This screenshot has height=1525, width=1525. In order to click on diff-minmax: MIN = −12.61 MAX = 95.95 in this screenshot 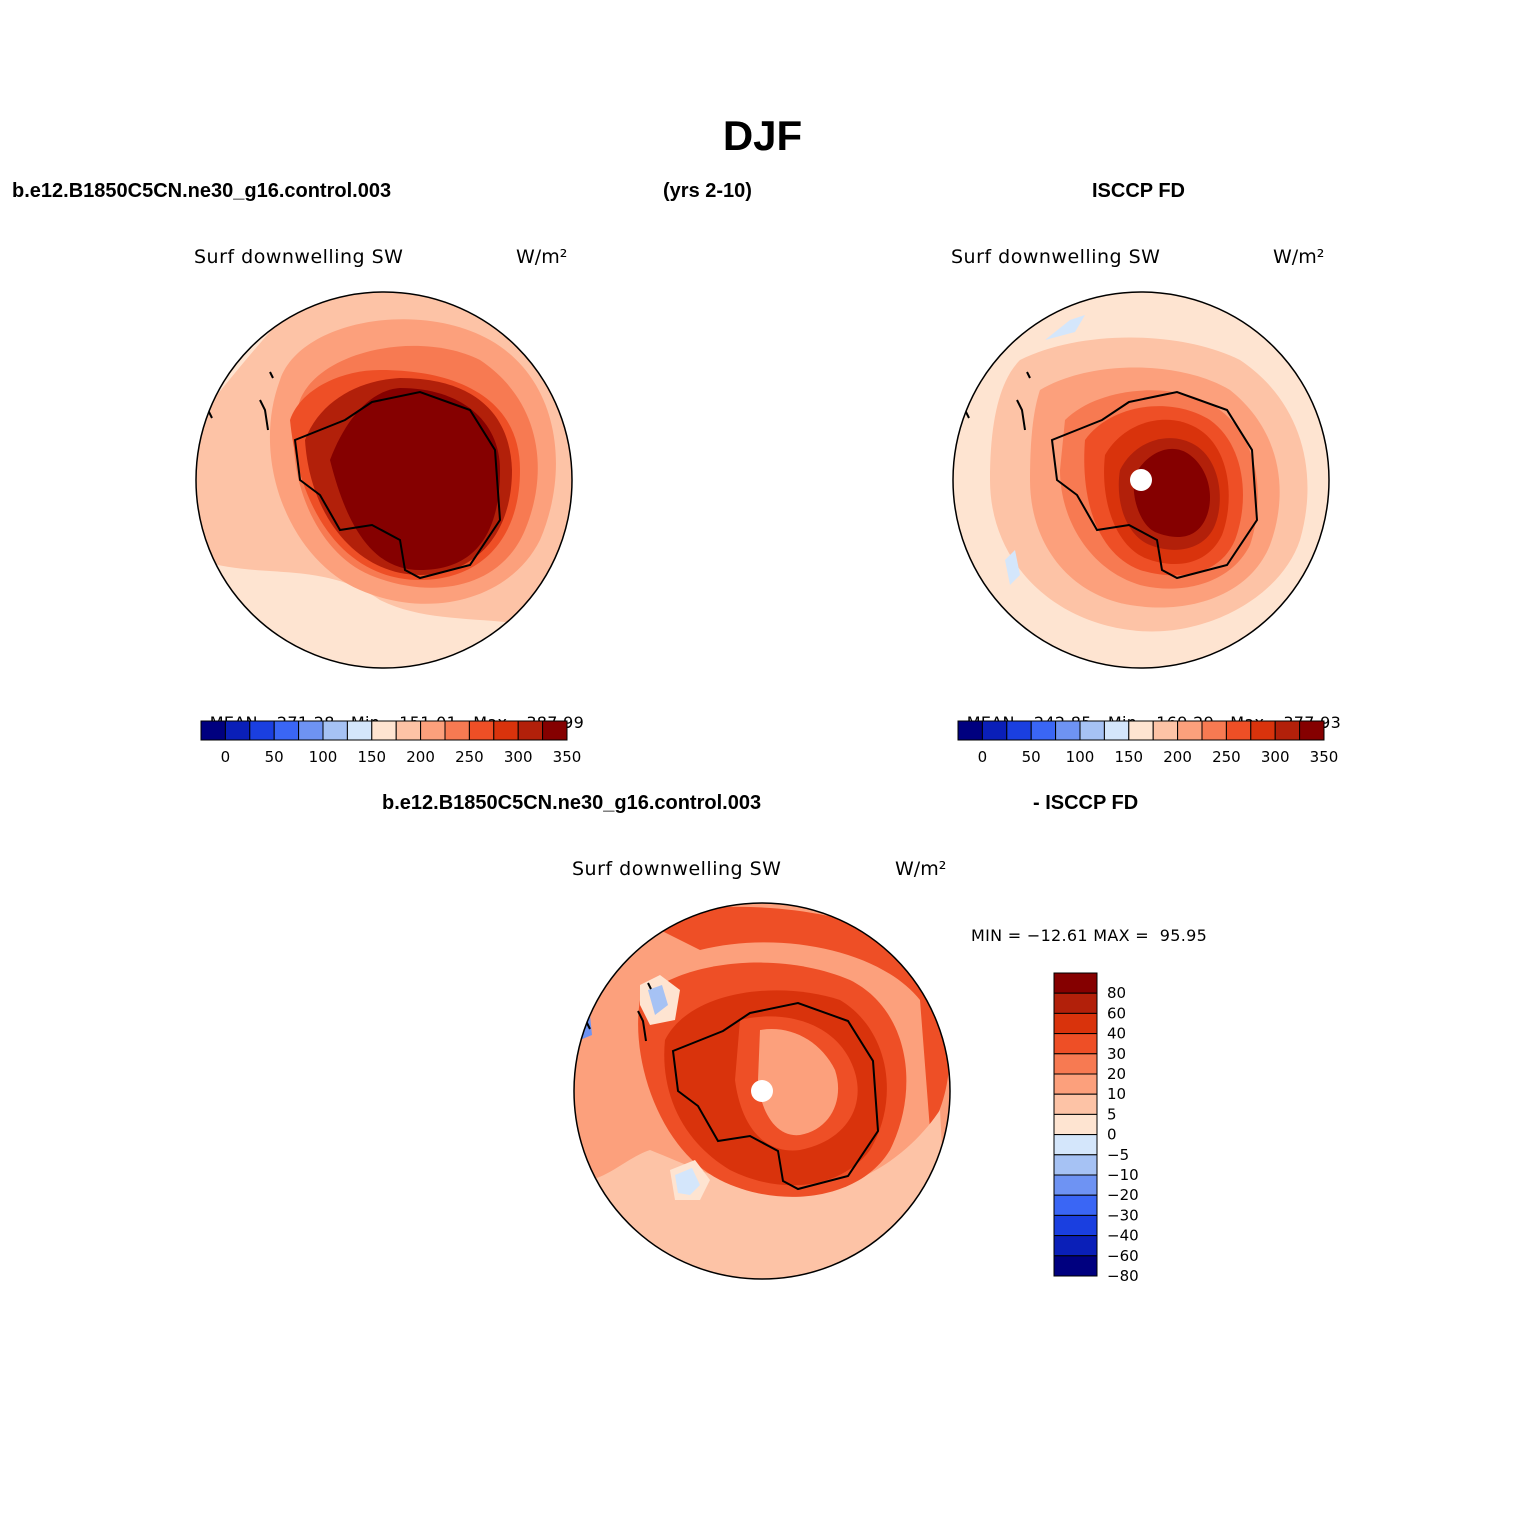, I will do `click(1089, 935)`.